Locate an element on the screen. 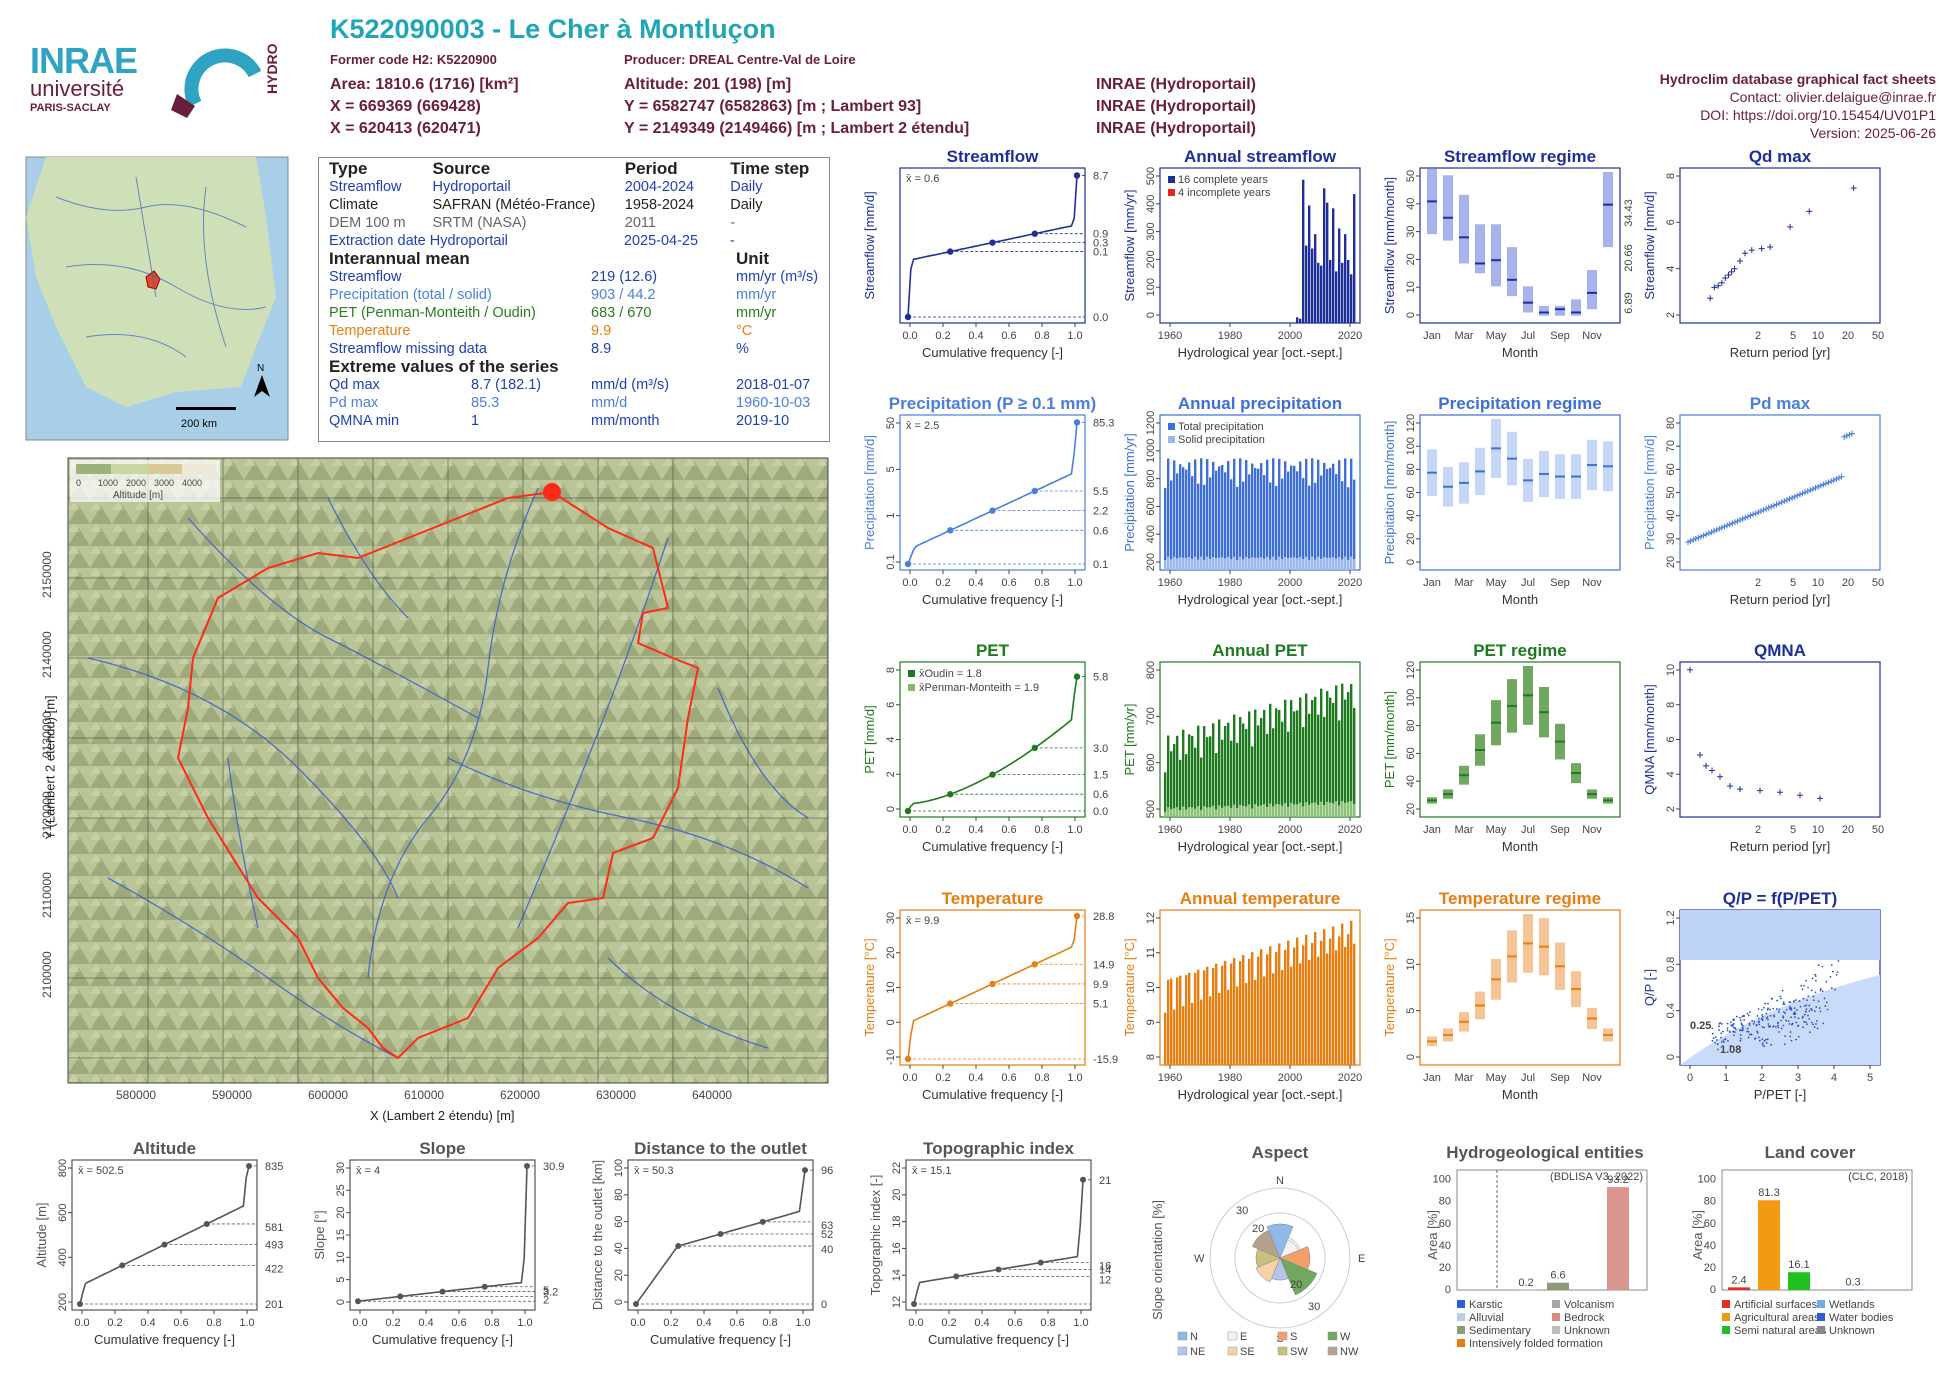  logo-hydro-text: HYDRO is located at coordinates (272, 68).